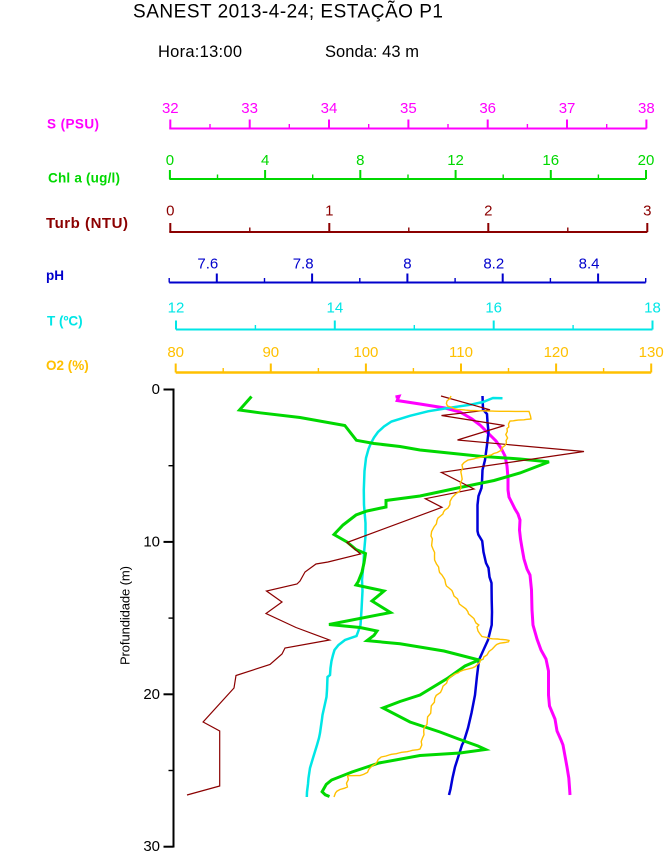  Describe the element at coordinates (125, 615) in the screenshot. I see `svg-text: Profundidade (m)` at that location.